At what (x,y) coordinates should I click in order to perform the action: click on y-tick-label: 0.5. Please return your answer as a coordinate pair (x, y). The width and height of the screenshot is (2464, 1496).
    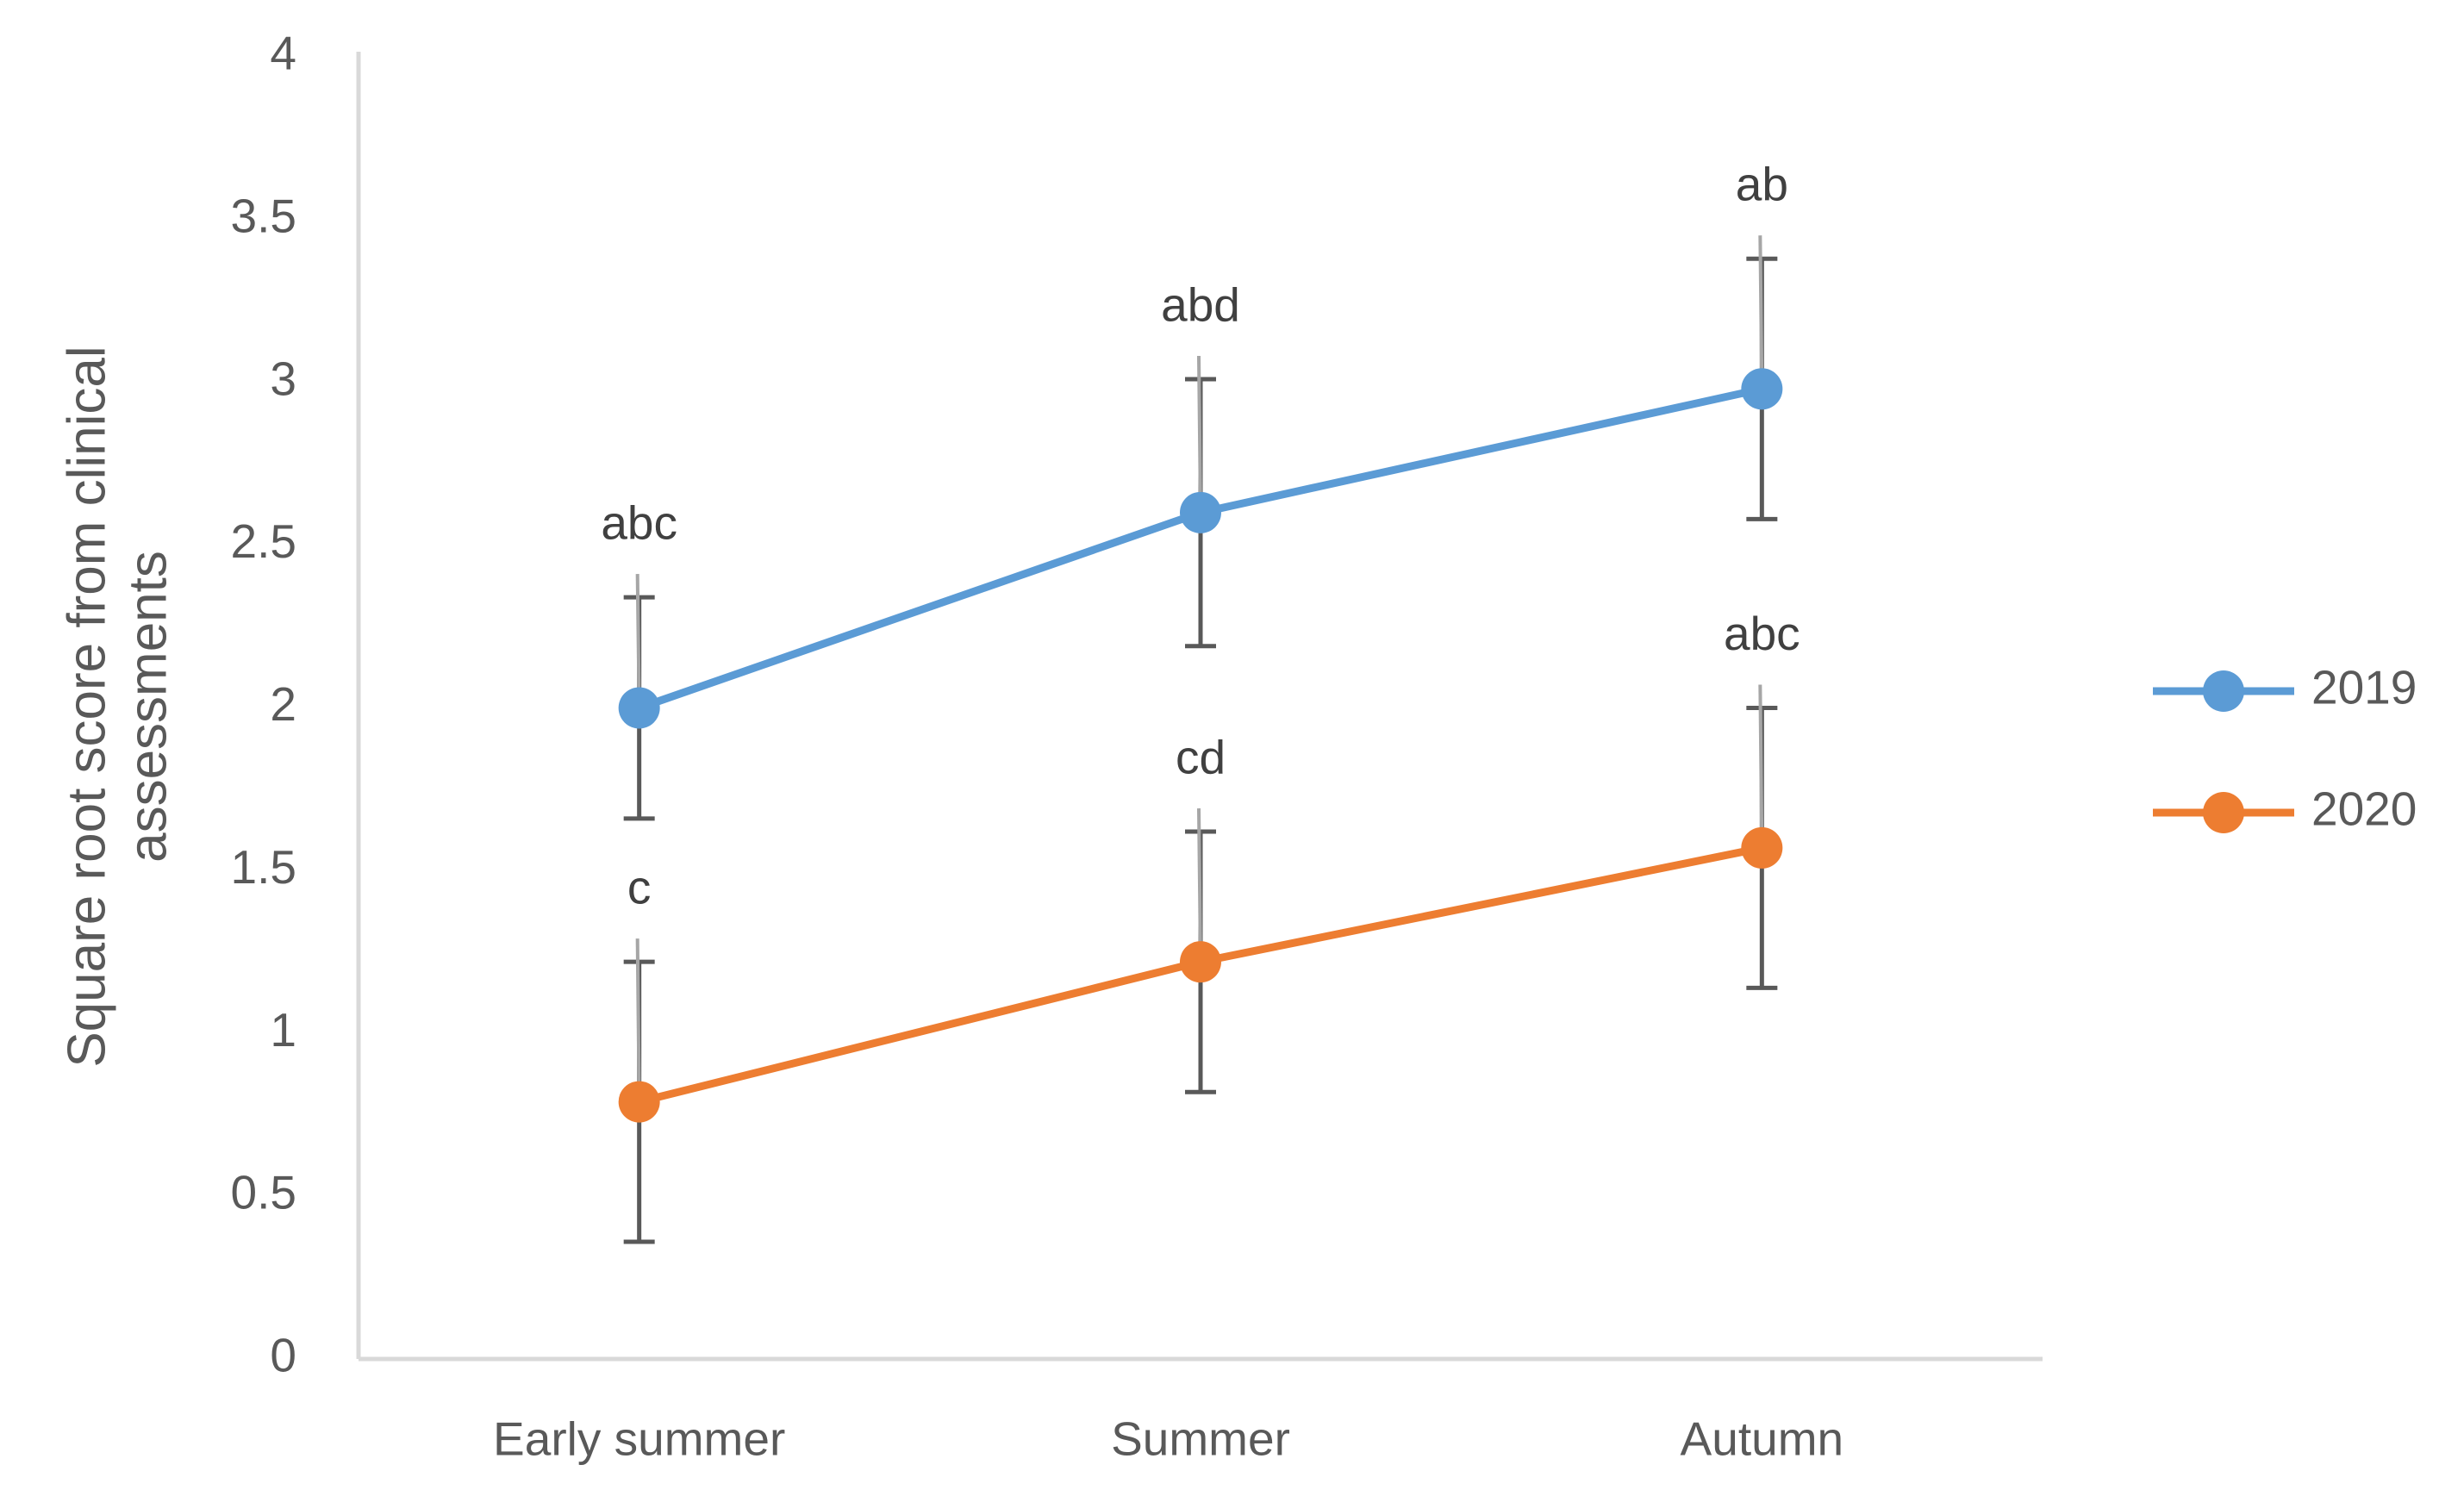
    Looking at the image, I should click on (263, 1192).